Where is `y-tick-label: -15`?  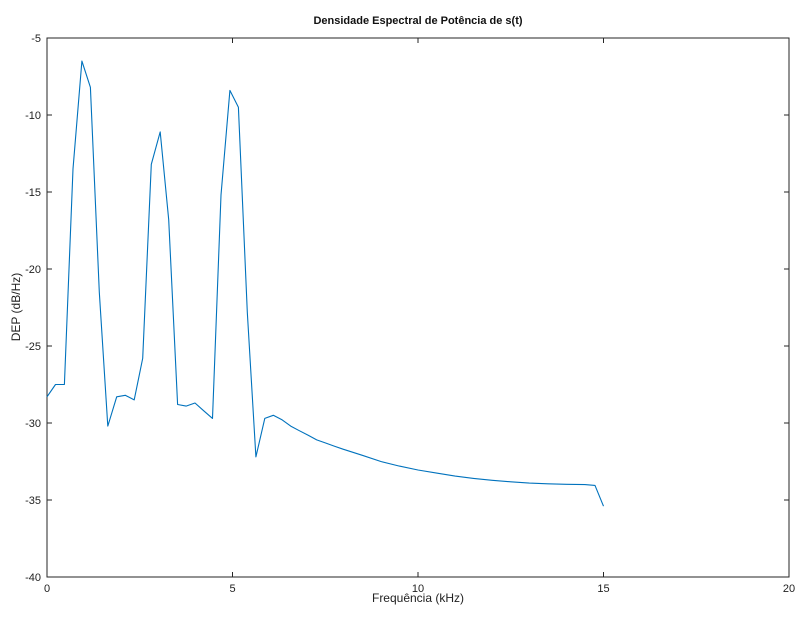
y-tick-label: -15 is located at coordinates (33, 193).